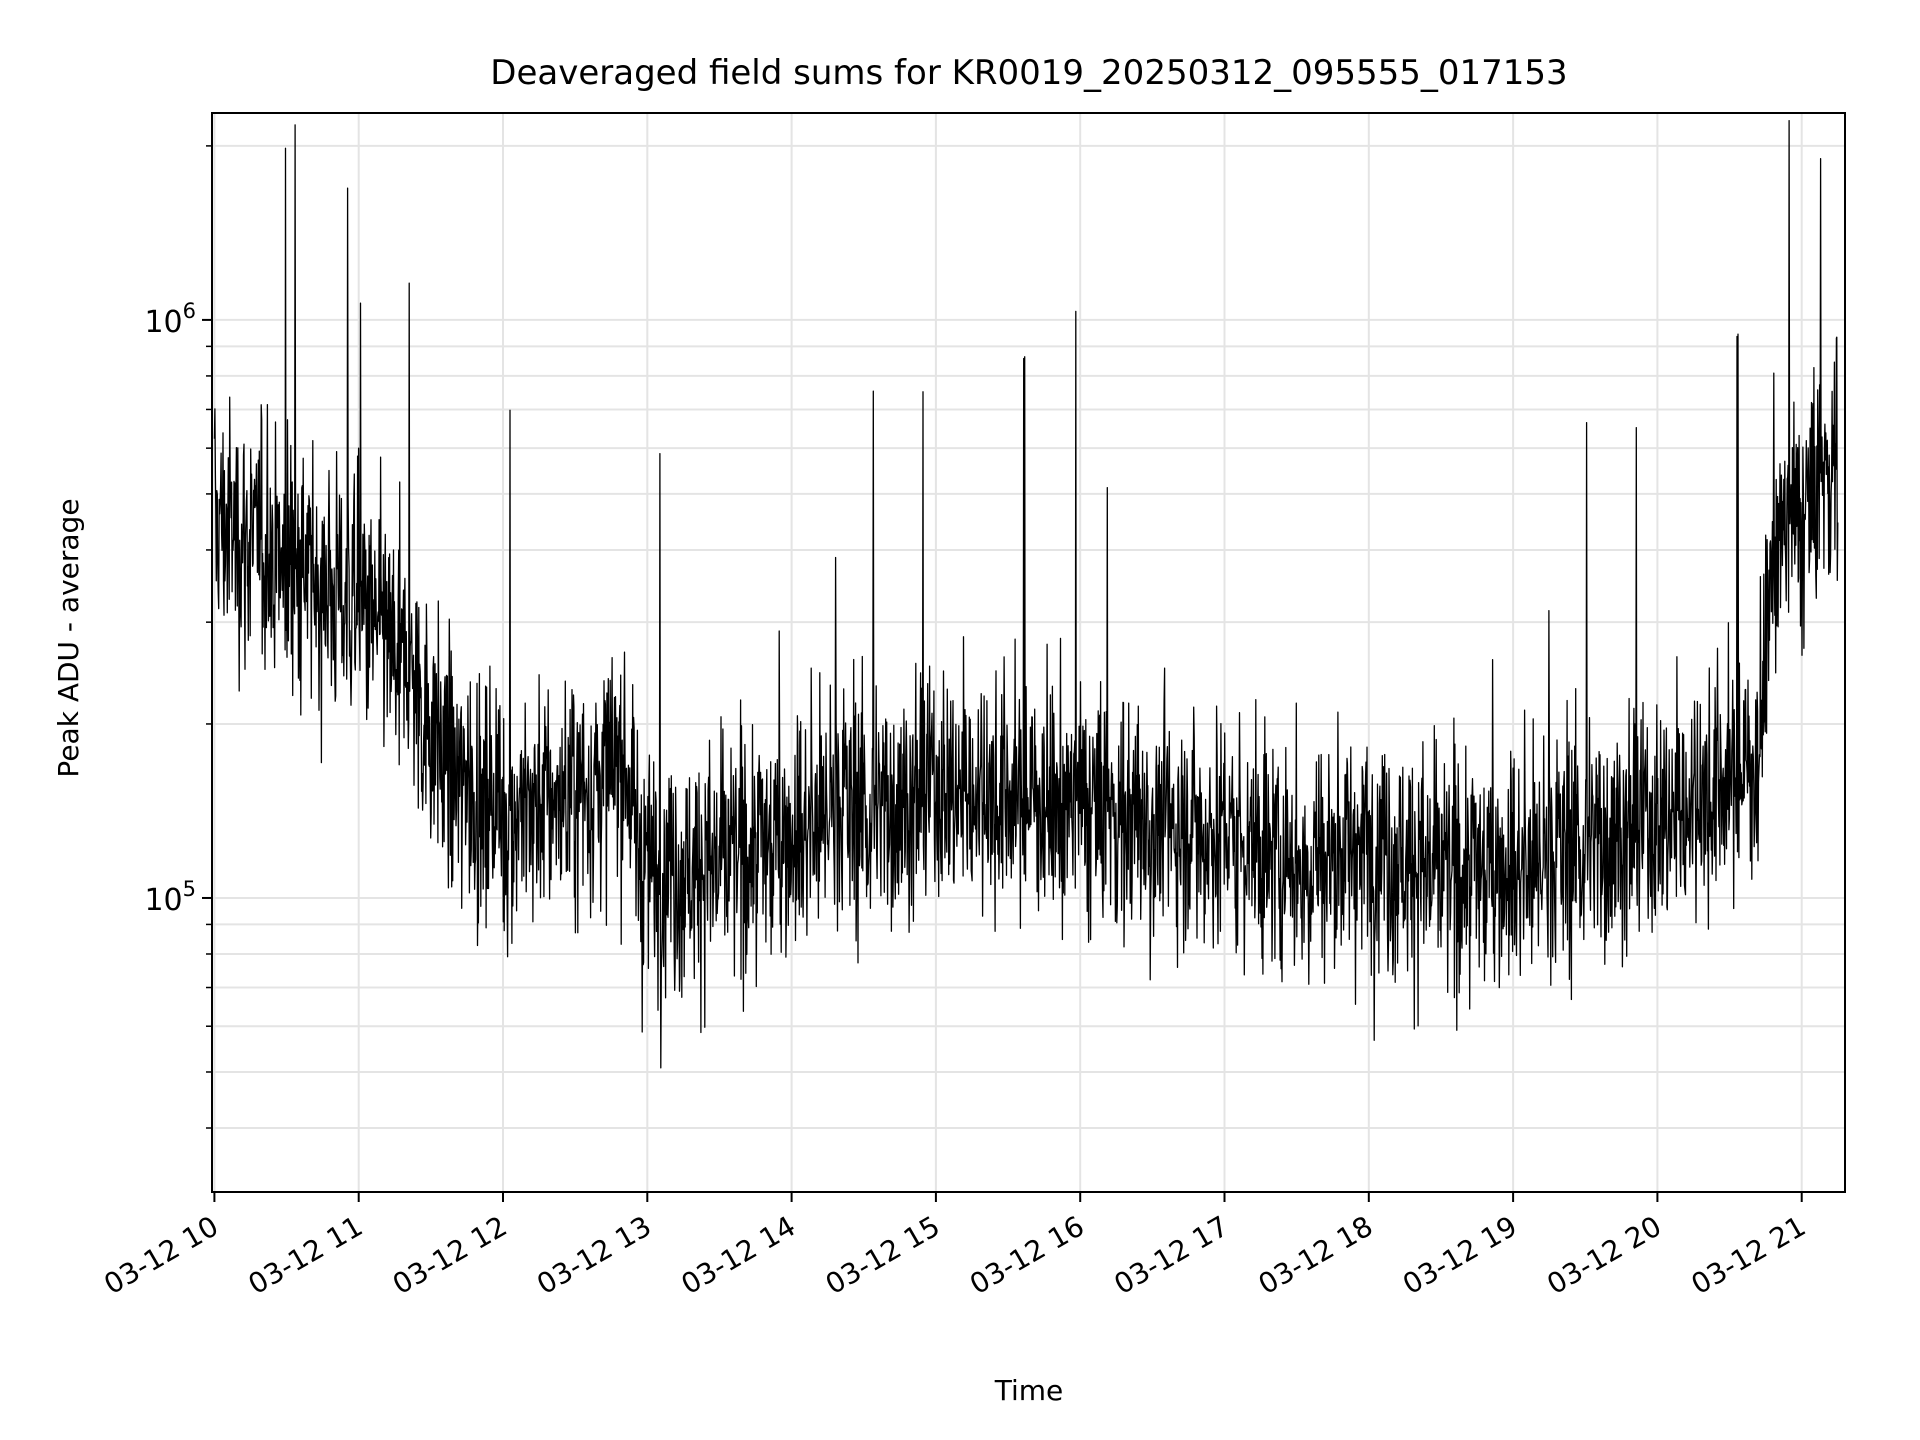  What do you see at coordinates (1029, 1390) in the screenshot?
I see `x-axis-label: Time` at bounding box center [1029, 1390].